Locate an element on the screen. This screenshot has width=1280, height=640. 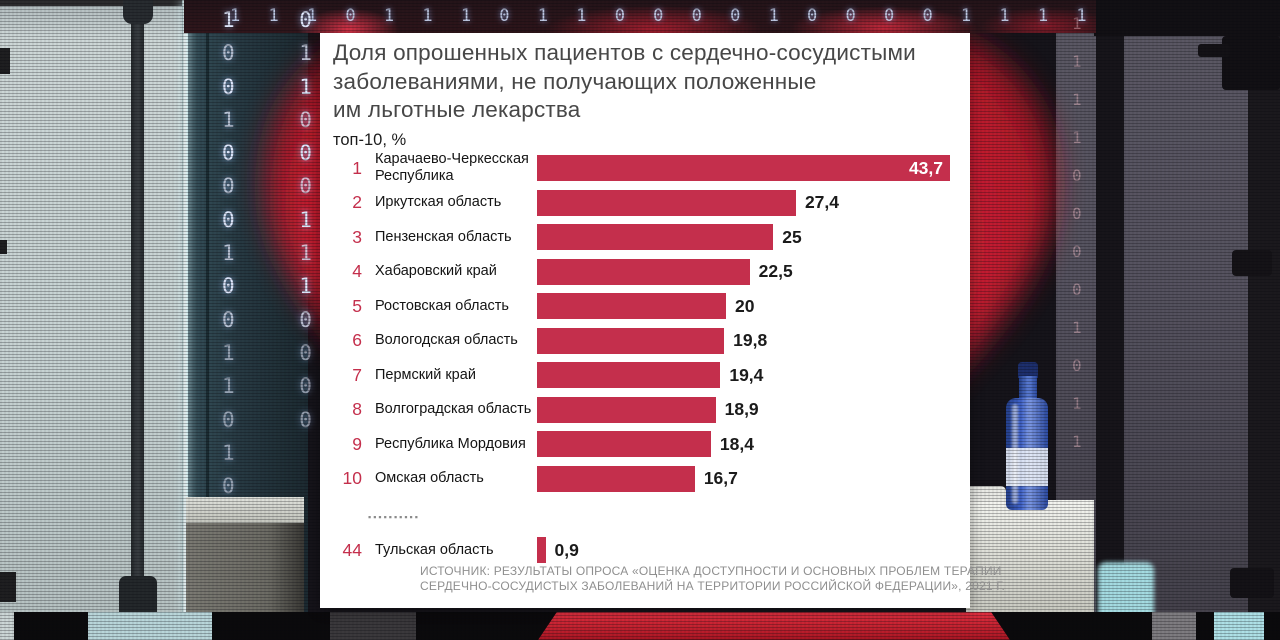
cup is located at coordinates (985, 494).